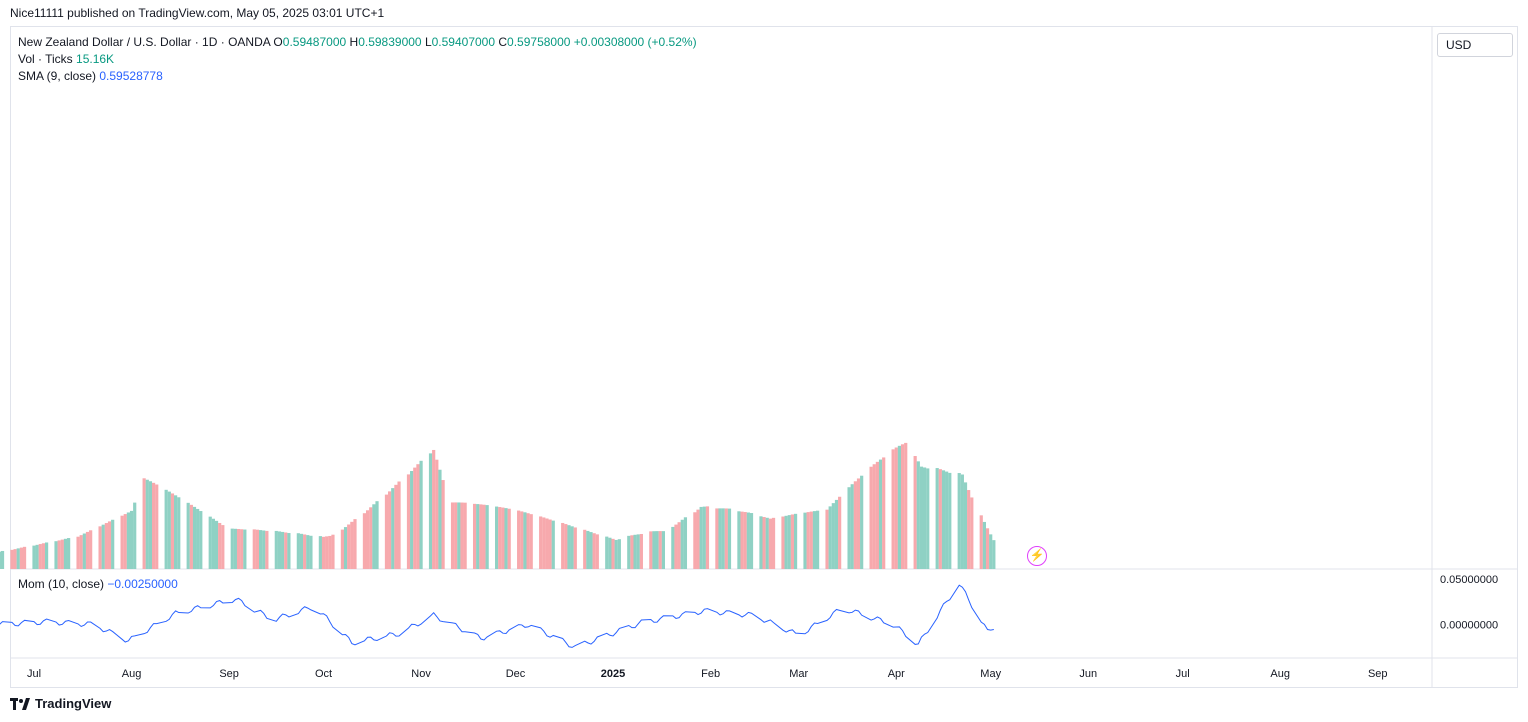 The height and width of the screenshot is (722, 1528). I want to click on legend-close-label: C, so click(503, 42).